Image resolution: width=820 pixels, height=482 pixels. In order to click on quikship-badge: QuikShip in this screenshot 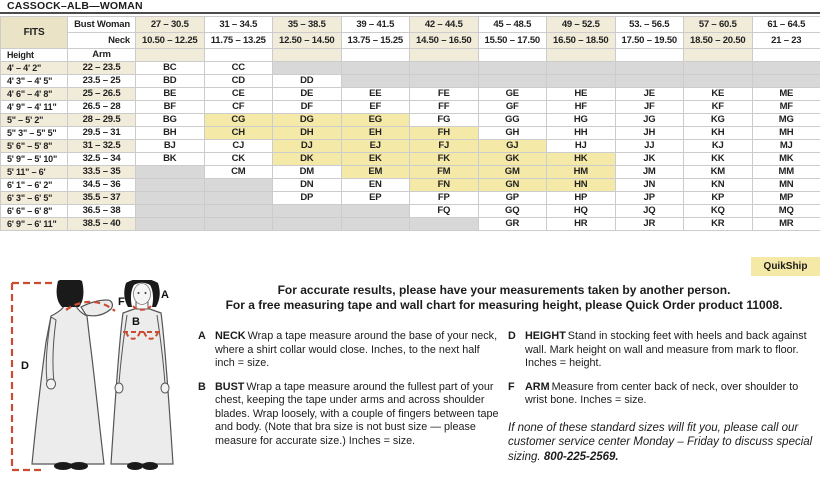, I will do `click(785, 266)`.